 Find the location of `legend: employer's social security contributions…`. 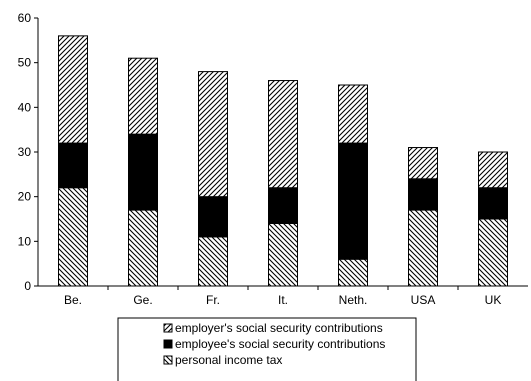

legend: employer's social security contributions… is located at coordinates (267, 349).